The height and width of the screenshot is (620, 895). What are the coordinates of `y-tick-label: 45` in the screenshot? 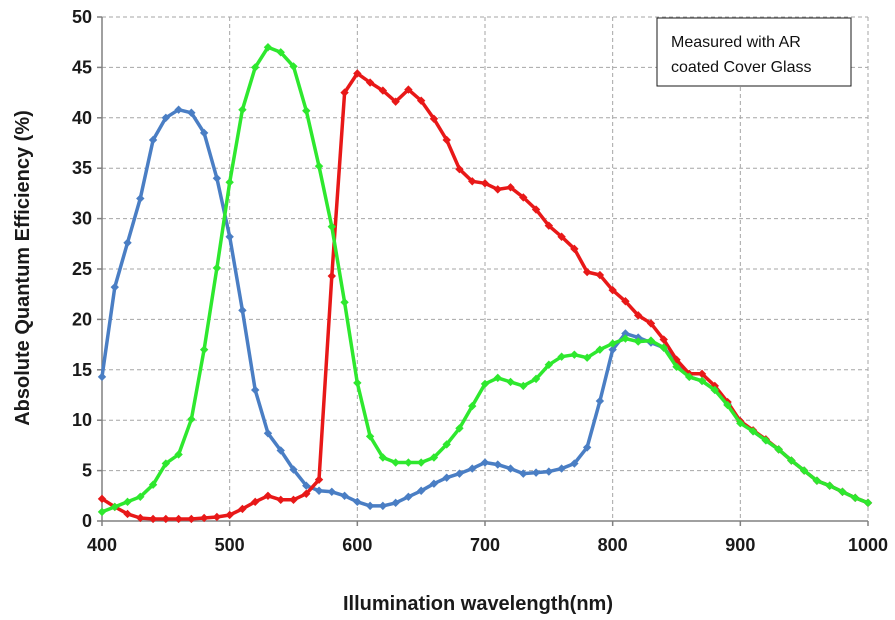 It's located at (82, 67).